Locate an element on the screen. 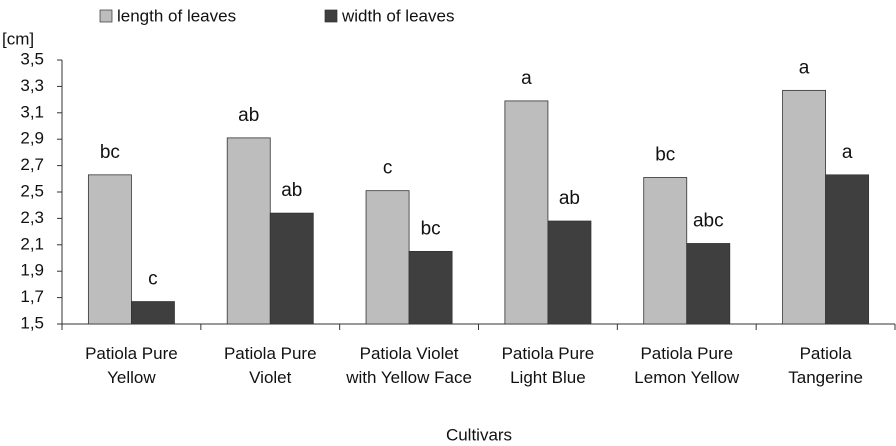  x-tick-label: Patiola Pure Light Blue is located at coordinates (548, 365).